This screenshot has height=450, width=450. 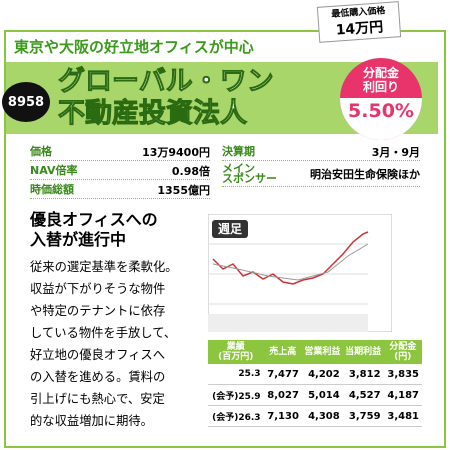 What do you see at coordinates (402, 416) in the screenshot?
I see `table-cell: 3,481` at bounding box center [402, 416].